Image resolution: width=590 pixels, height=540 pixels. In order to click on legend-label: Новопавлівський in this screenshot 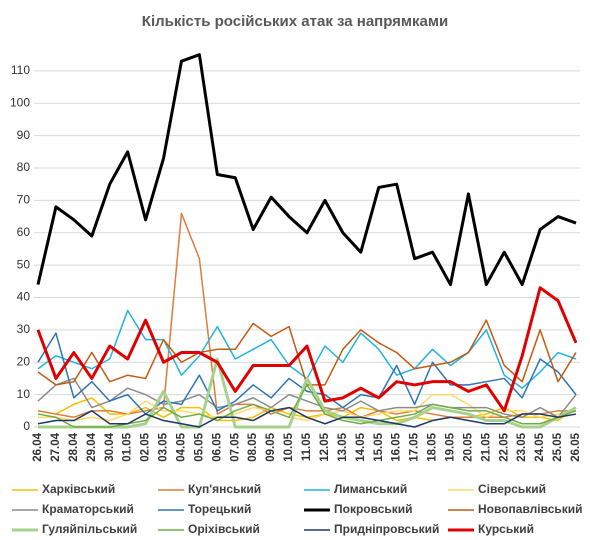, I will do `click(530, 509)`.